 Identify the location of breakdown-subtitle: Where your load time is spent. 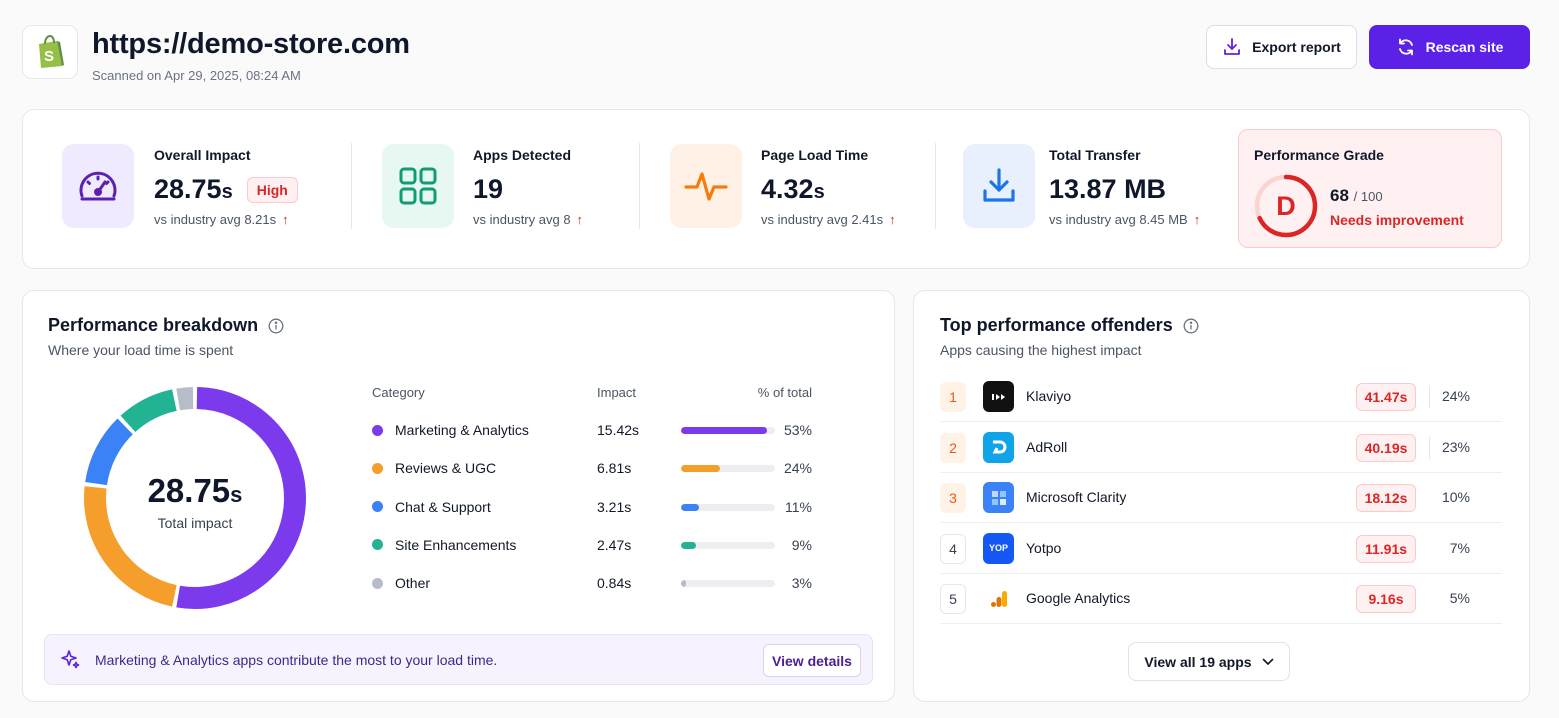
(141, 350).